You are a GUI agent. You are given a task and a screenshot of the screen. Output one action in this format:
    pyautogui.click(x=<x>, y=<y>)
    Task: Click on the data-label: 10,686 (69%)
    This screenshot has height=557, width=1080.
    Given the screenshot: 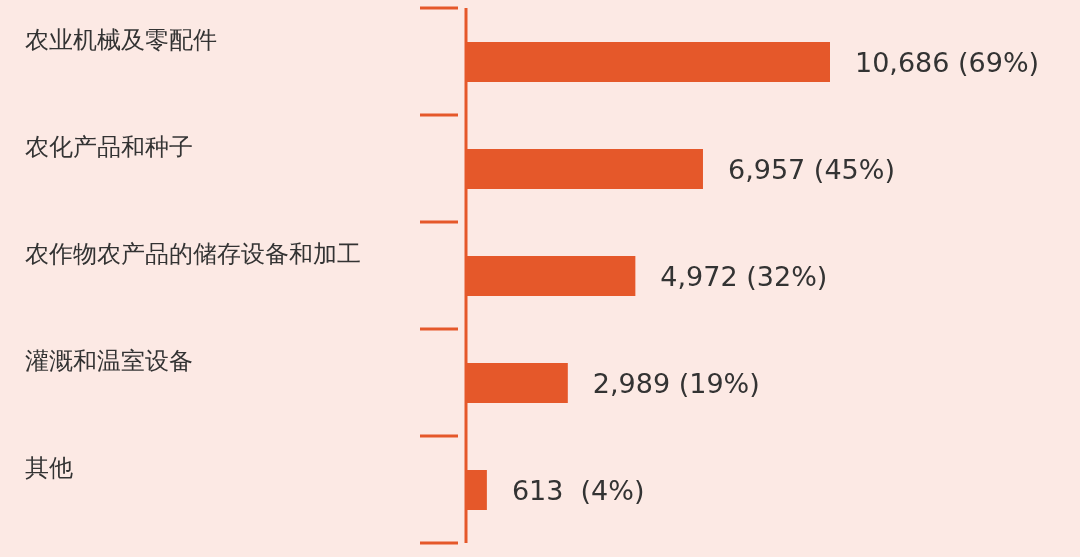 What is the action you would take?
    pyautogui.click(x=947, y=62)
    